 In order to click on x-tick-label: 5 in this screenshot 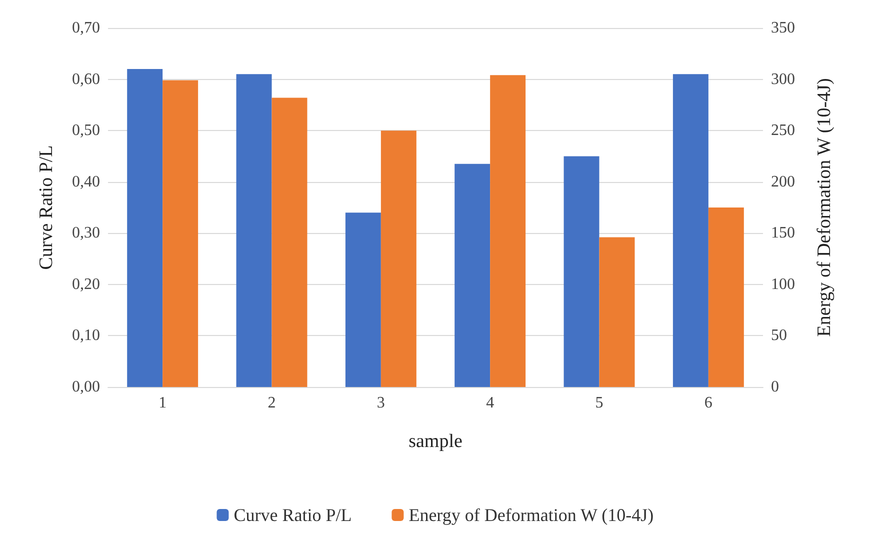, I will do `click(599, 403)`.